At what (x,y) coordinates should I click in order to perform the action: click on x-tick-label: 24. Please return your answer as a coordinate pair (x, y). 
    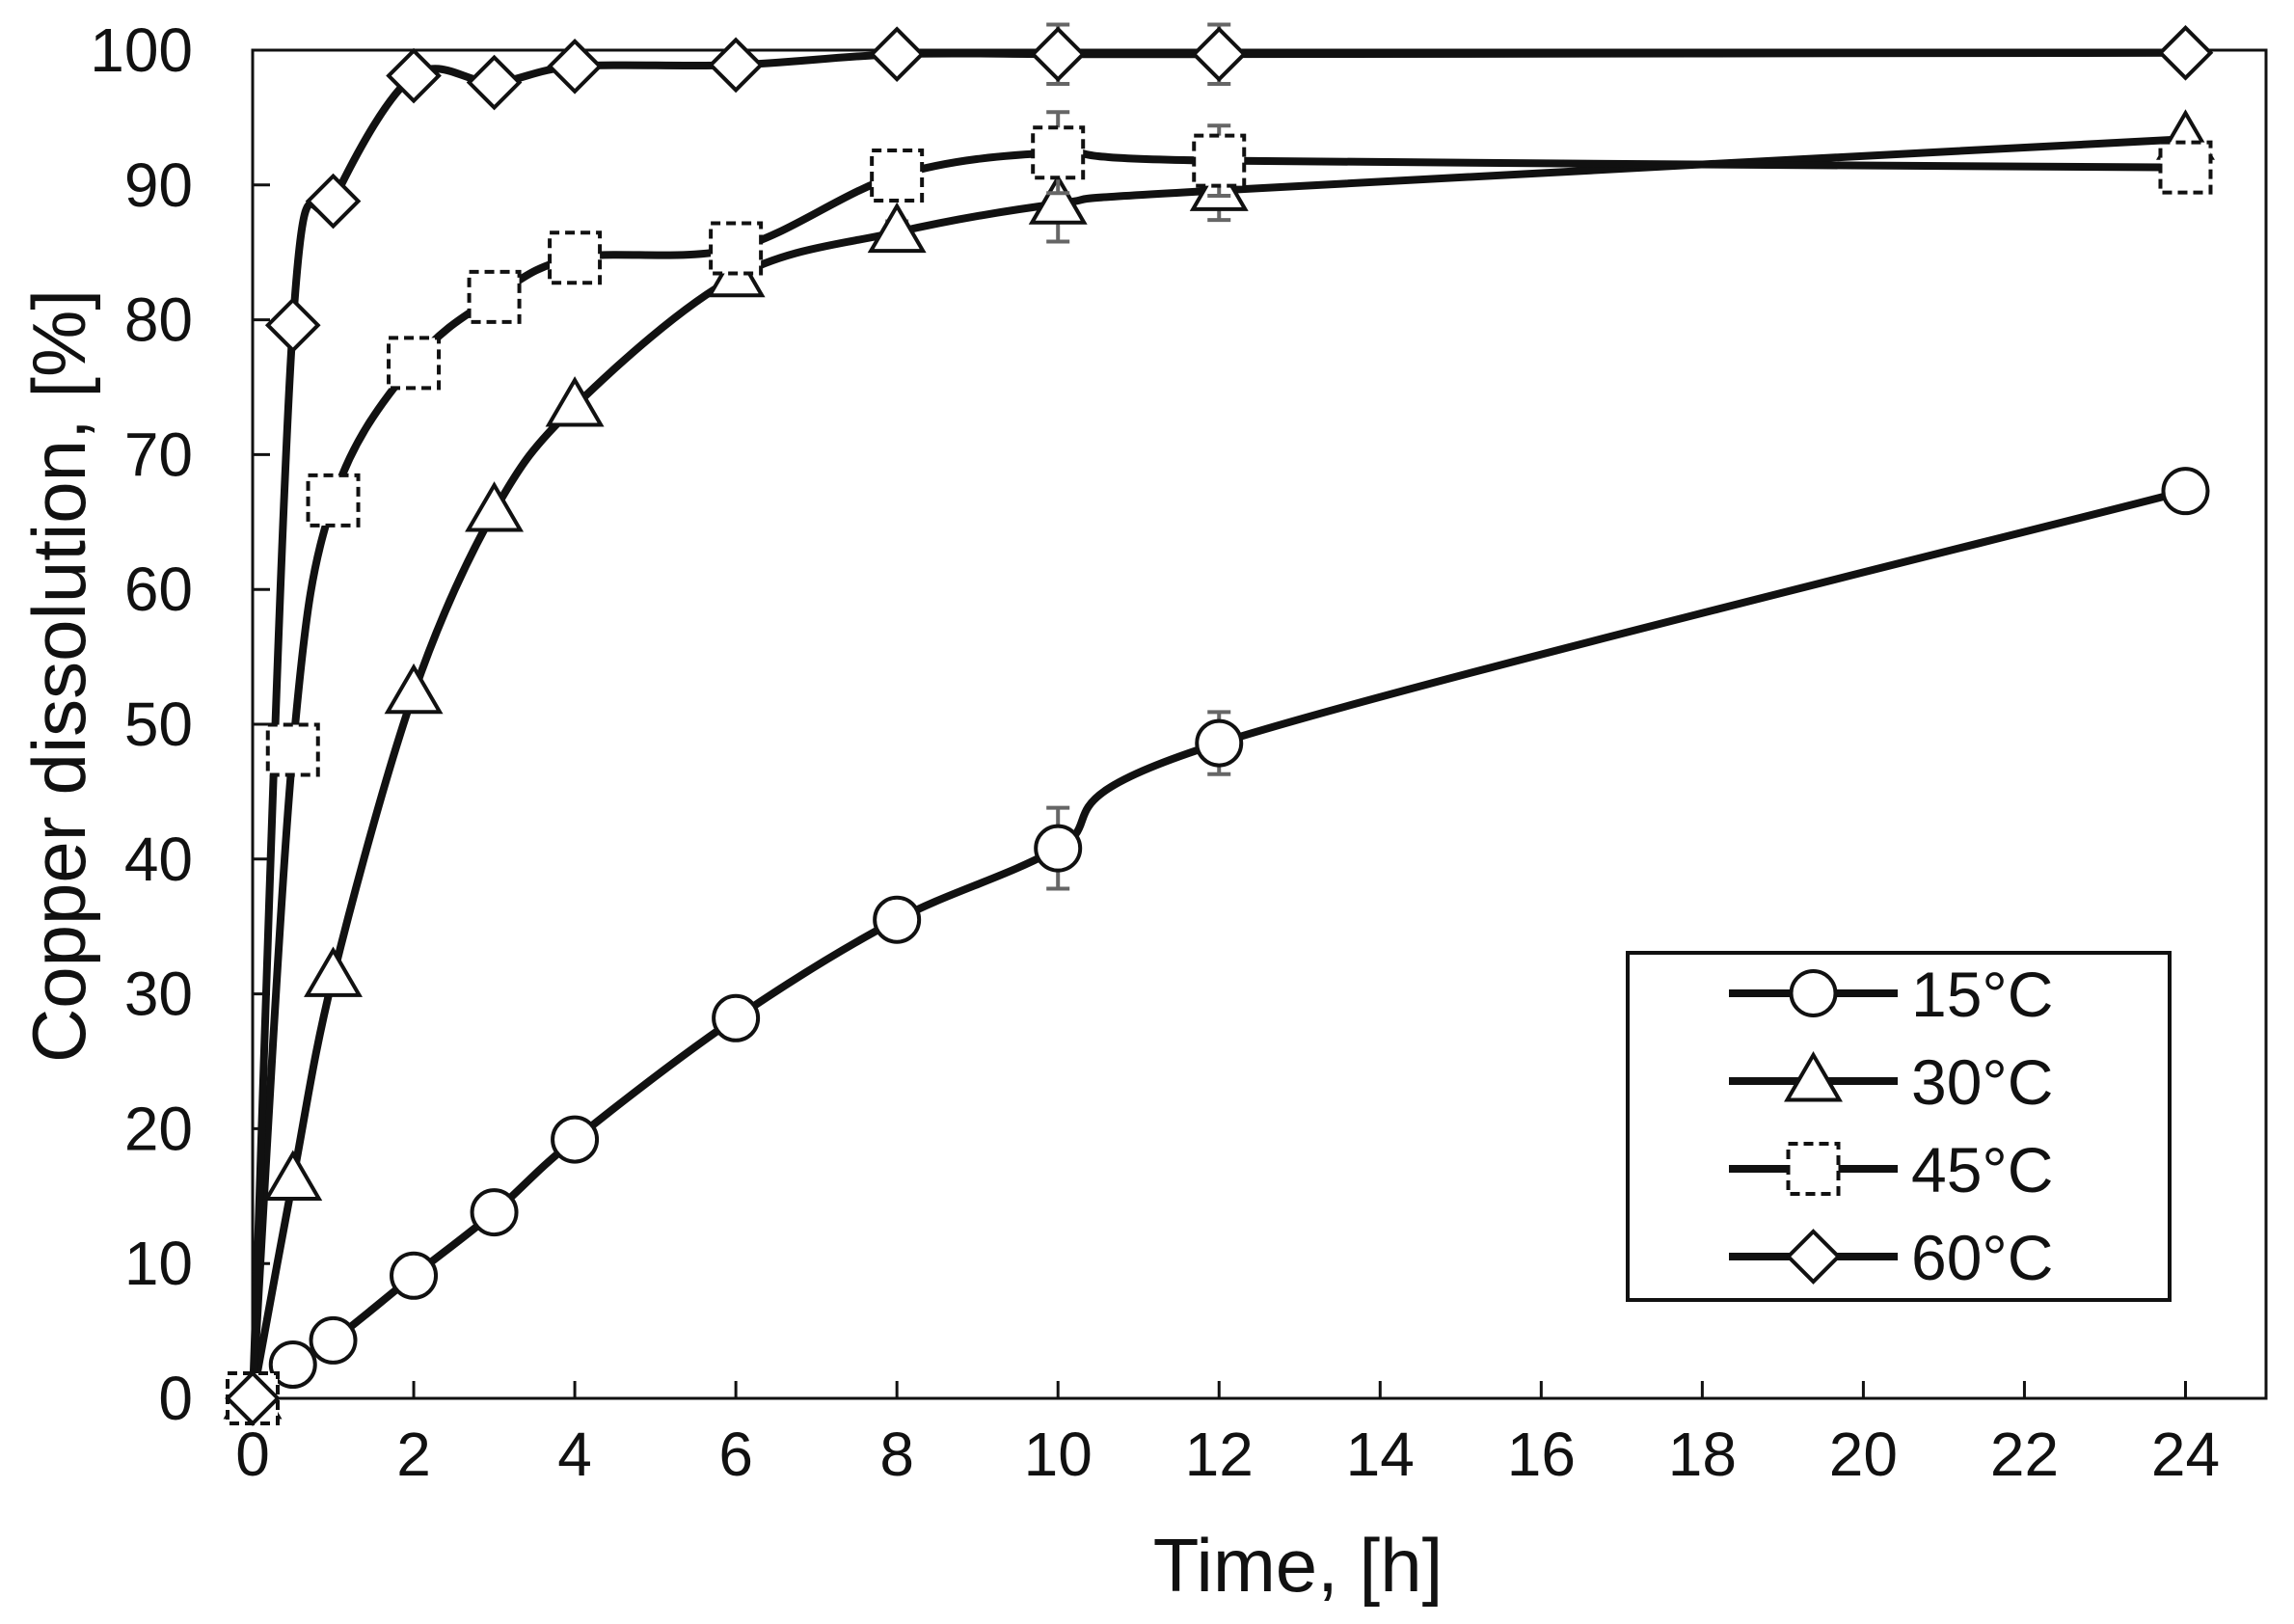
    Looking at the image, I should click on (2186, 1454).